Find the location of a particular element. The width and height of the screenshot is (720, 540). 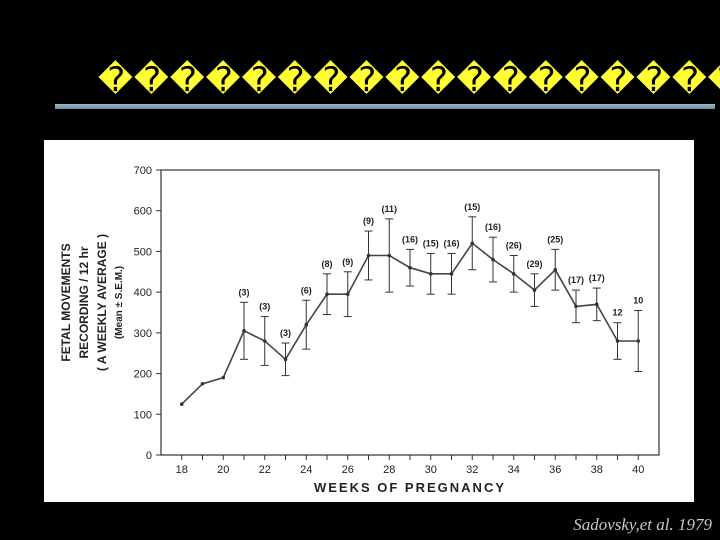

sample-size-label: (8) is located at coordinates (327, 264).